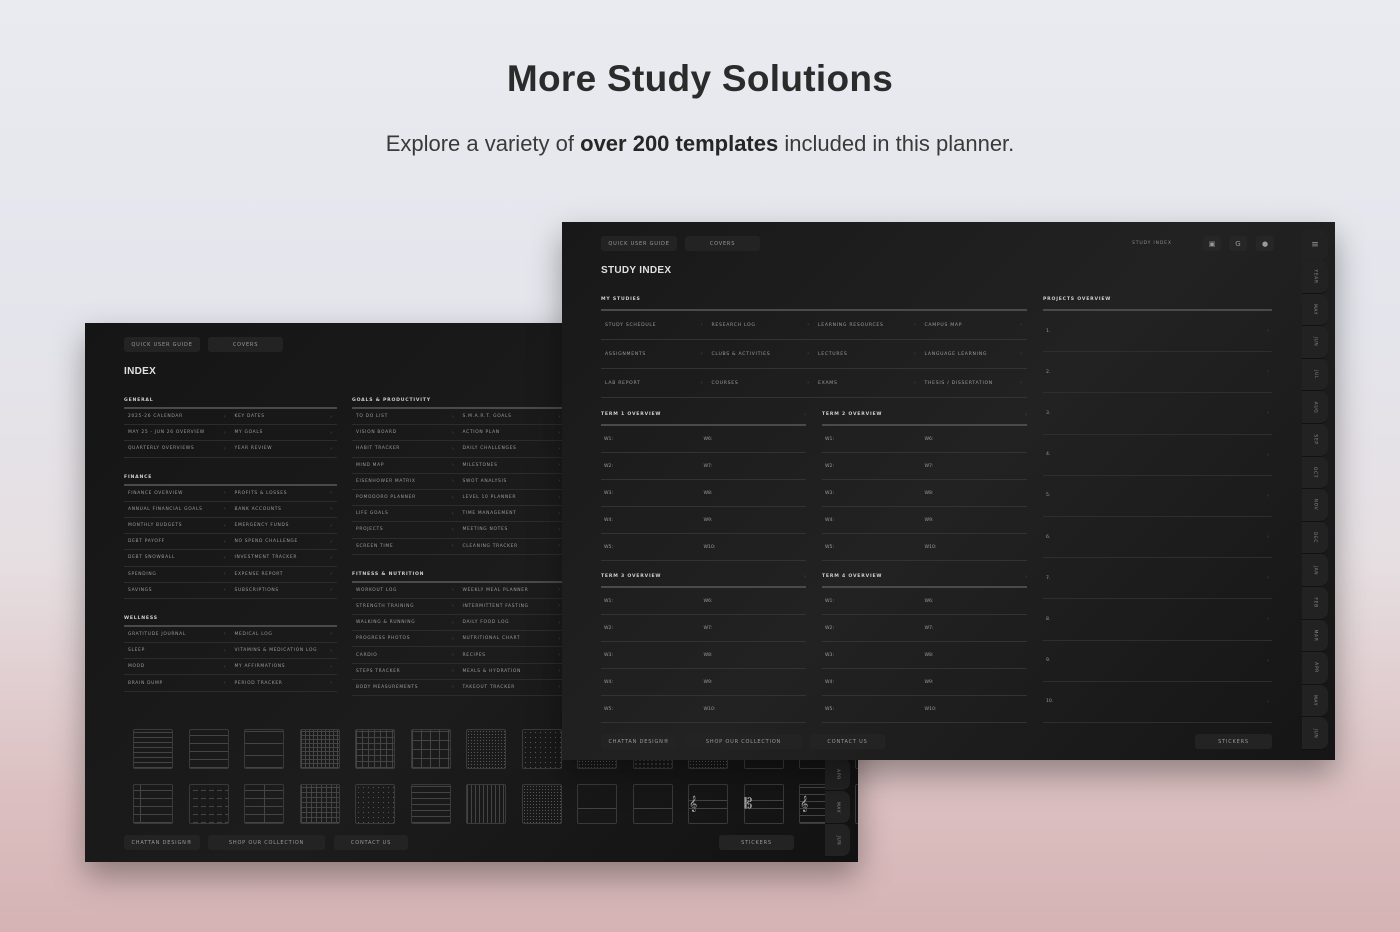  What do you see at coordinates (654, 354) in the screenshot?
I see `index-link: ASSIGNMENTS ›` at bounding box center [654, 354].